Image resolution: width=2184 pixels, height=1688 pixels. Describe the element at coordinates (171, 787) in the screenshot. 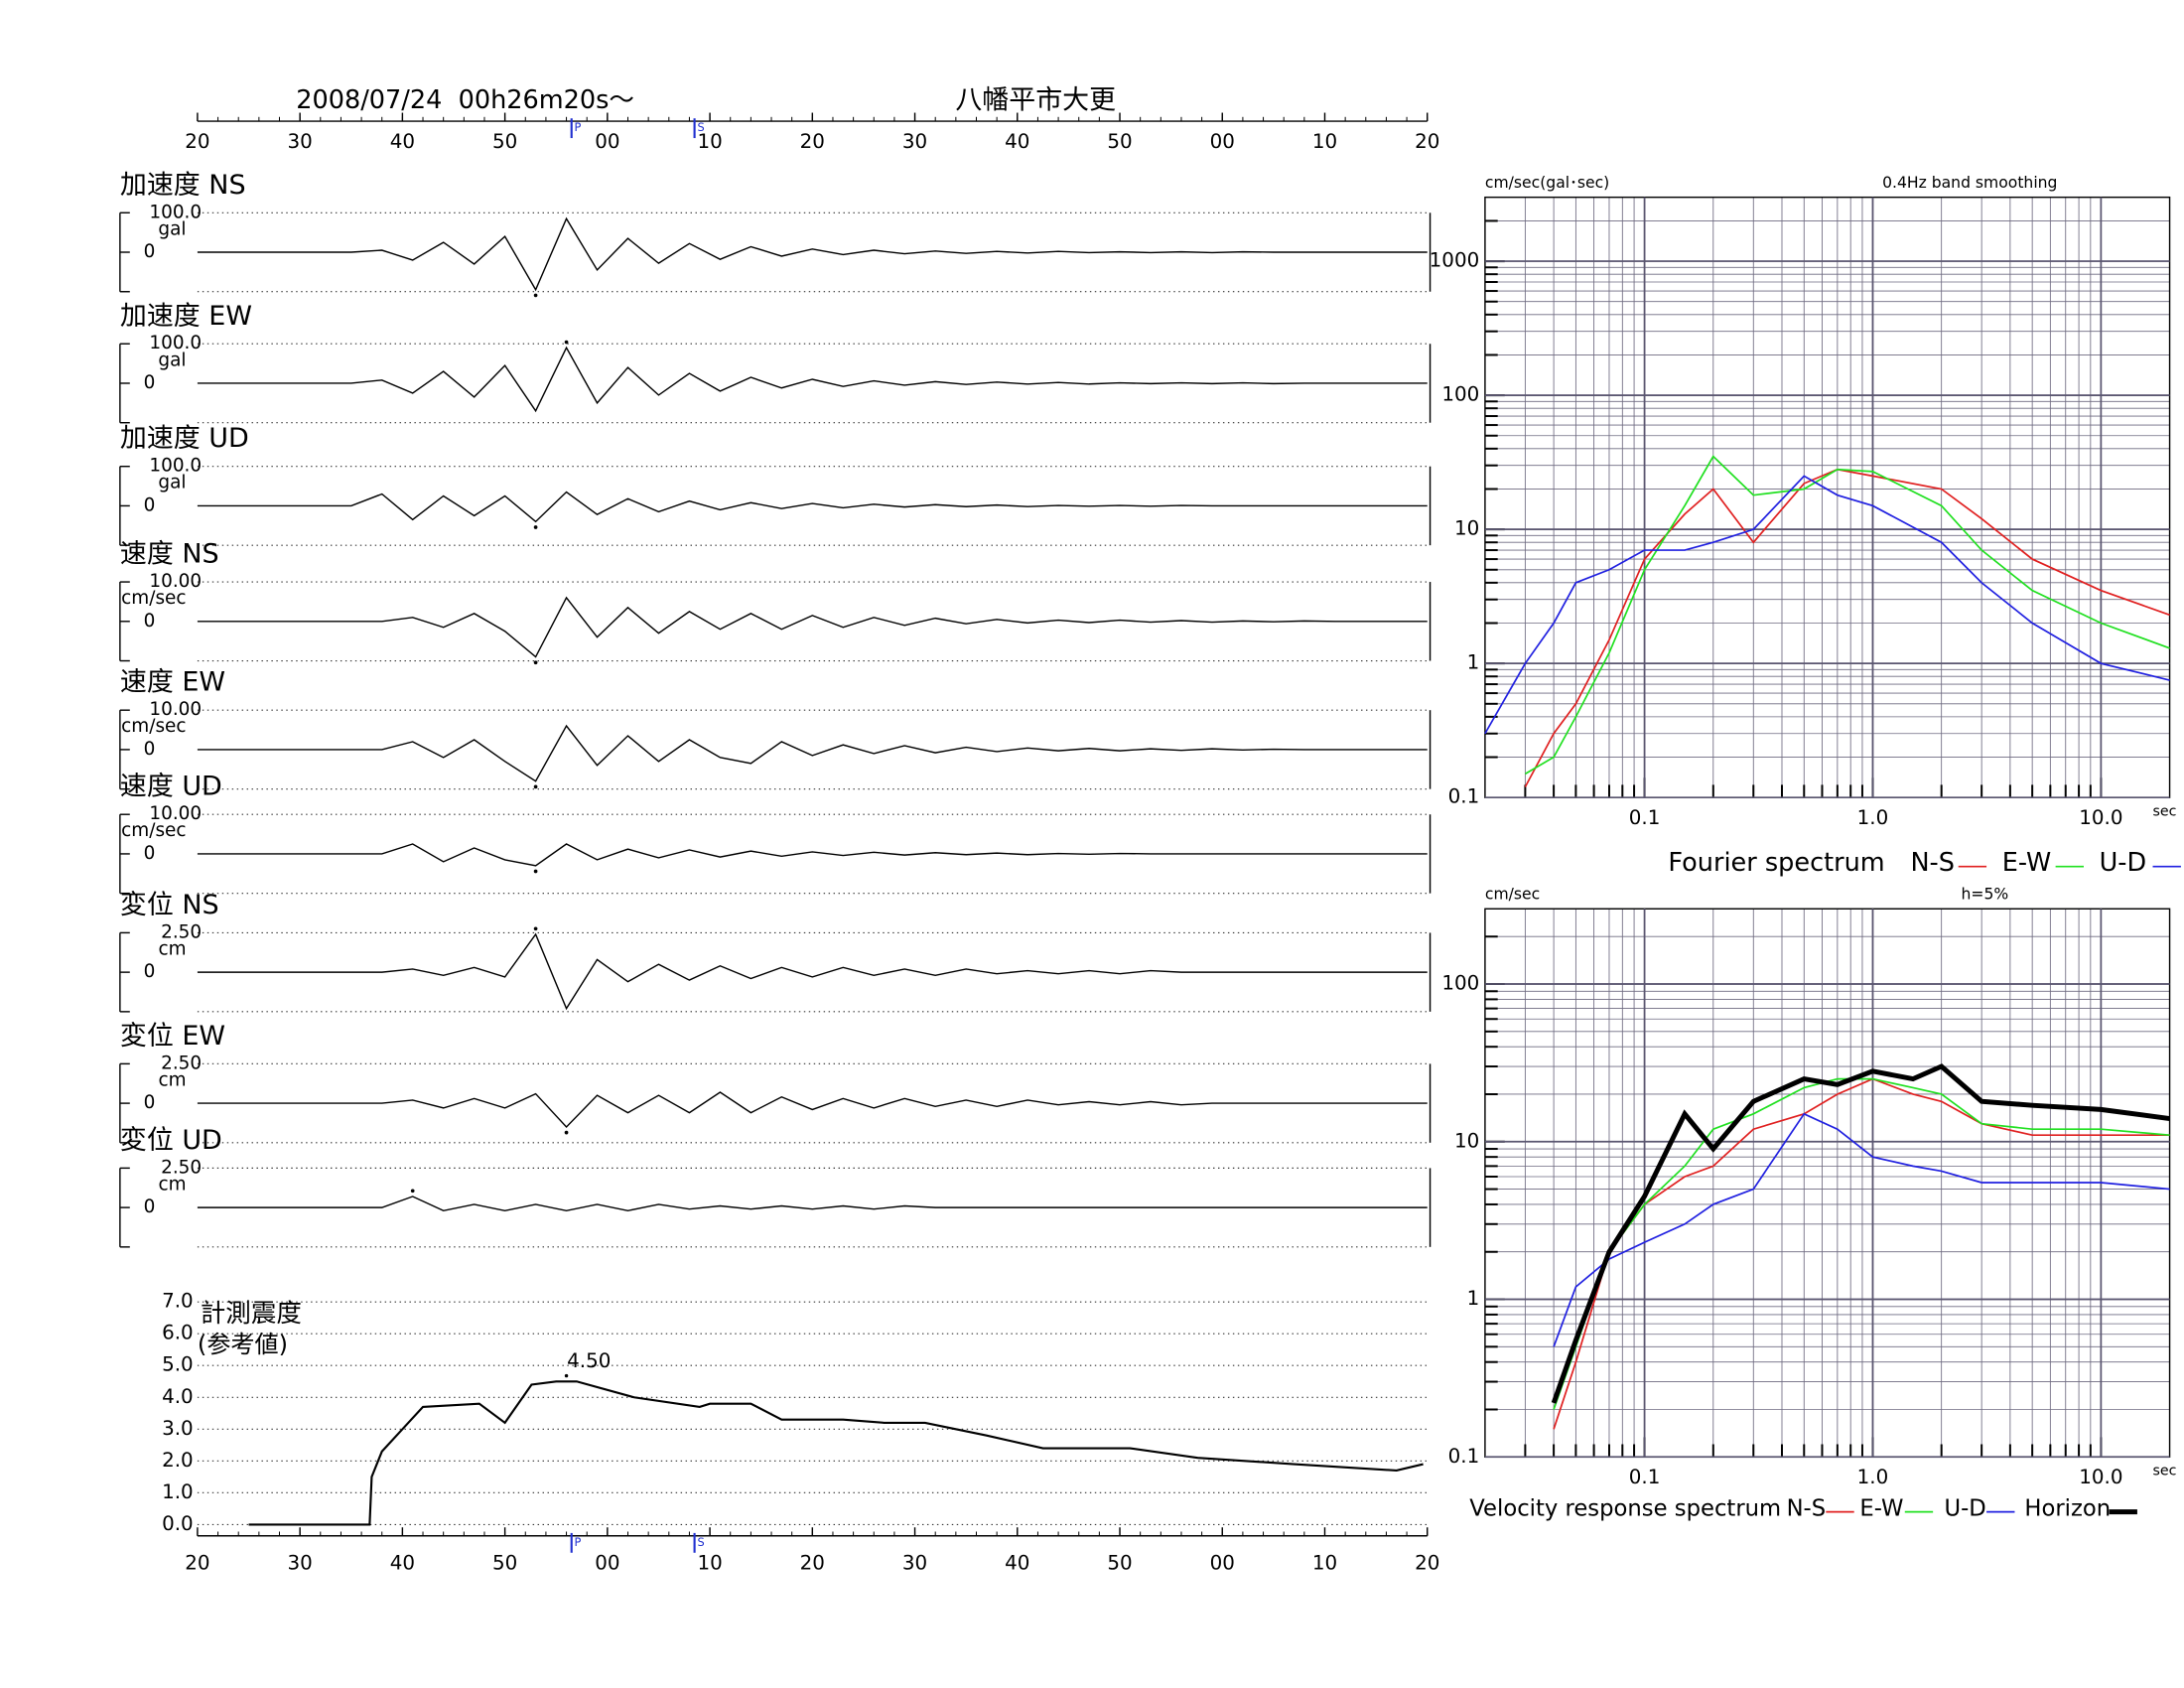

I see `trace-title: 速度 UD` at that location.